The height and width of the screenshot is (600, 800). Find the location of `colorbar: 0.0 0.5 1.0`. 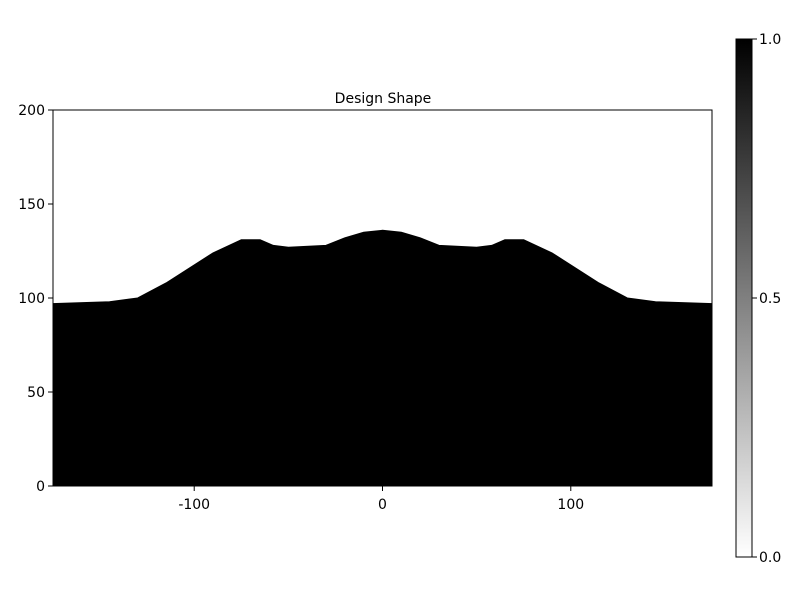

colorbar: 0.0 0.5 1.0 is located at coordinates (758, 299).